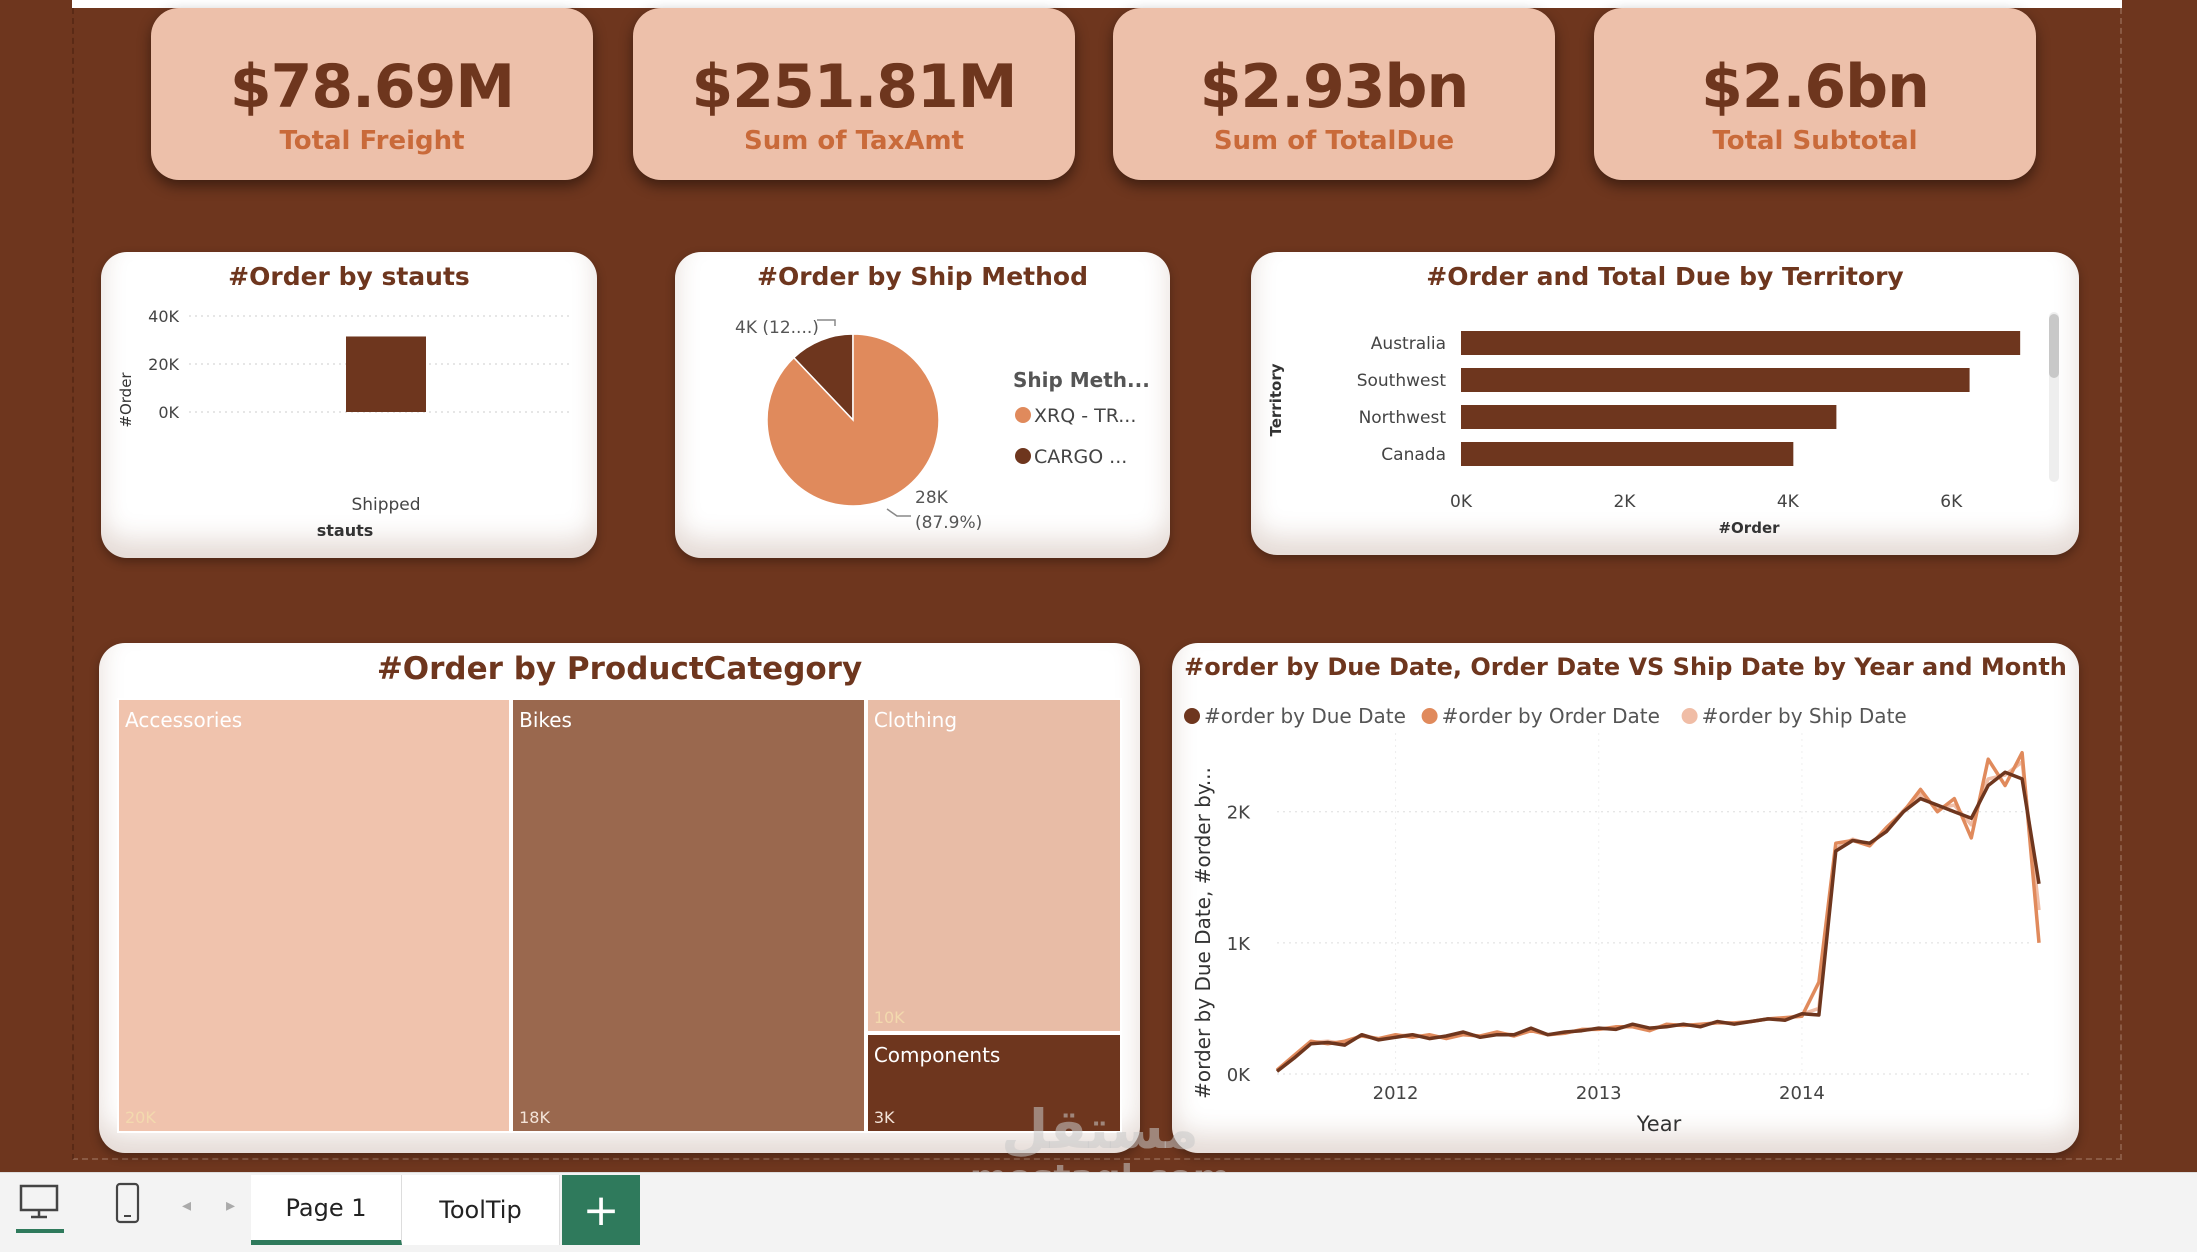 The height and width of the screenshot is (1252, 2197). I want to click on treemap-tile-value: 20K, so click(140, 1117).